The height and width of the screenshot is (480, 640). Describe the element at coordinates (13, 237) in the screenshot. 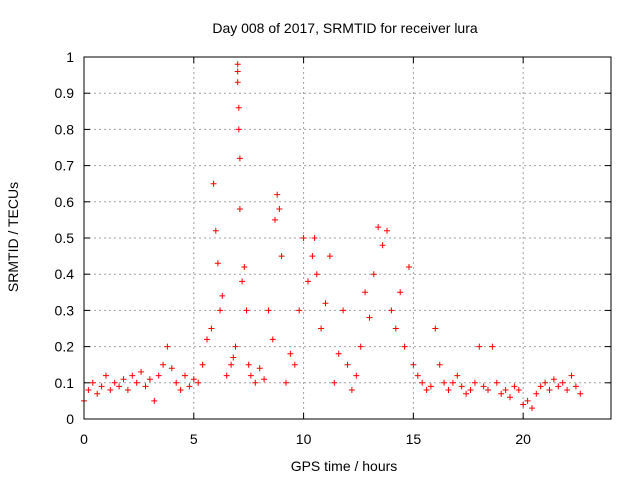

I see `y-axis-label: SRMTID / TECUs` at that location.